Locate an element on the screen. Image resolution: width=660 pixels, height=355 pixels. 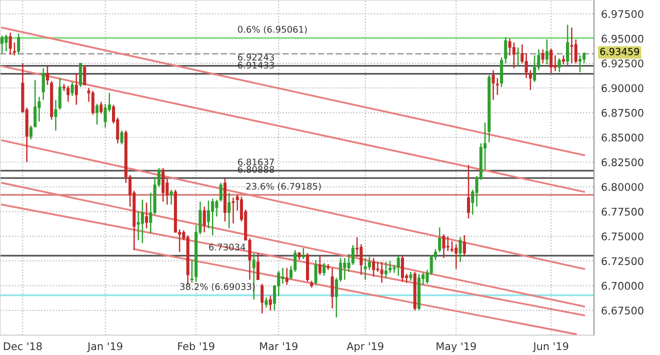
y-tick-label: 6.92500 is located at coordinates (623, 63).